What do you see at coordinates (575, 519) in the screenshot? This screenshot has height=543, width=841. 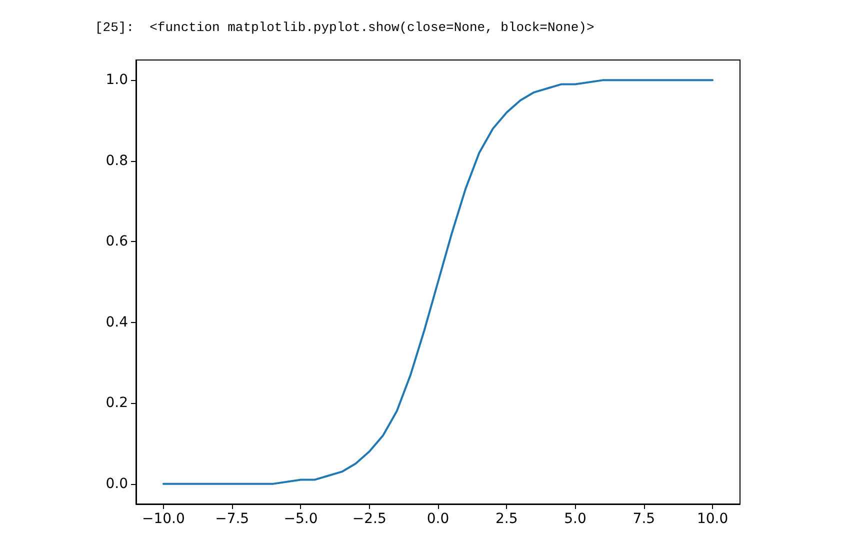 I see `x-tick-label: 5.0` at bounding box center [575, 519].